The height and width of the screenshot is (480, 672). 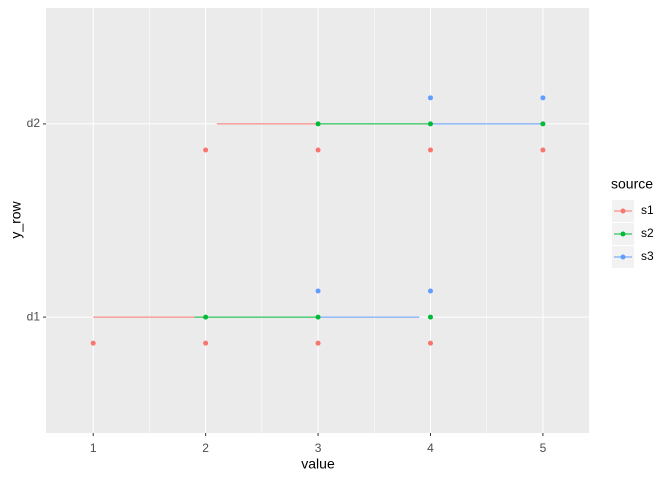 What do you see at coordinates (543, 448) in the screenshot?
I see `x-tick-label: 5` at bounding box center [543, 448].